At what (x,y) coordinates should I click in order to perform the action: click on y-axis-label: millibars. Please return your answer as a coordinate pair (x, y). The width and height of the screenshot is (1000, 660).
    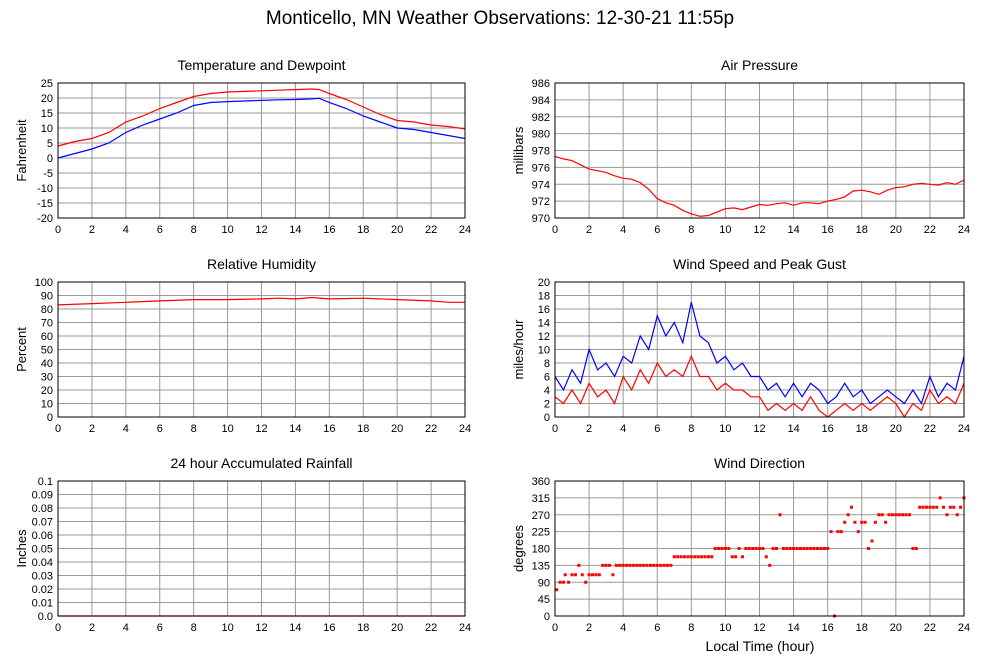
    Looking at the image, I should click on (518, 150).